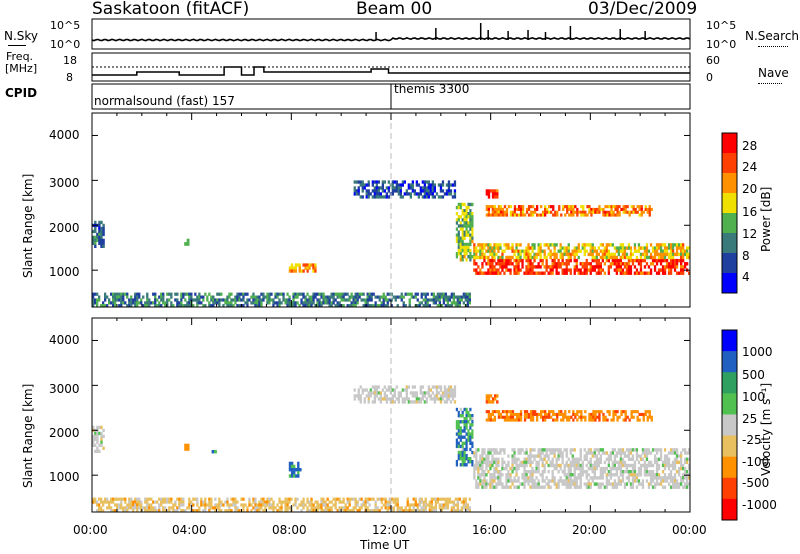  Describe the element at coordinates (750, 212) in the screenshot. I see `power-cbar-tick: 16` at that location.